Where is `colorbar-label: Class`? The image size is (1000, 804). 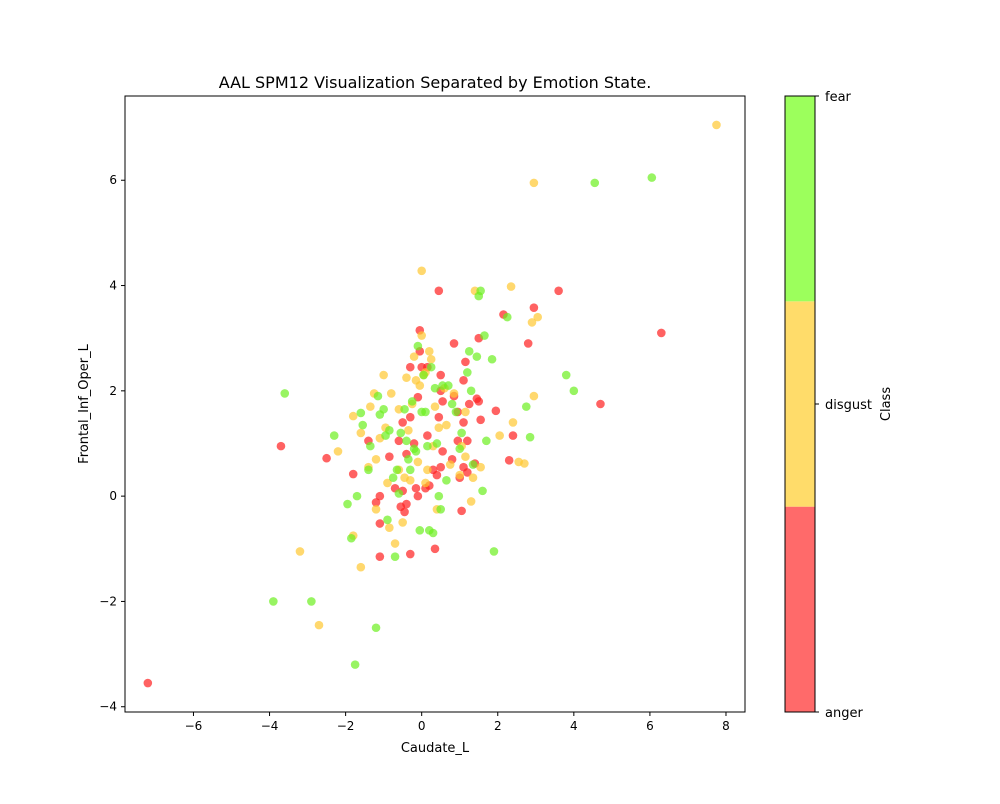 colorbar-label: Class is located at coordinates (886, 404).